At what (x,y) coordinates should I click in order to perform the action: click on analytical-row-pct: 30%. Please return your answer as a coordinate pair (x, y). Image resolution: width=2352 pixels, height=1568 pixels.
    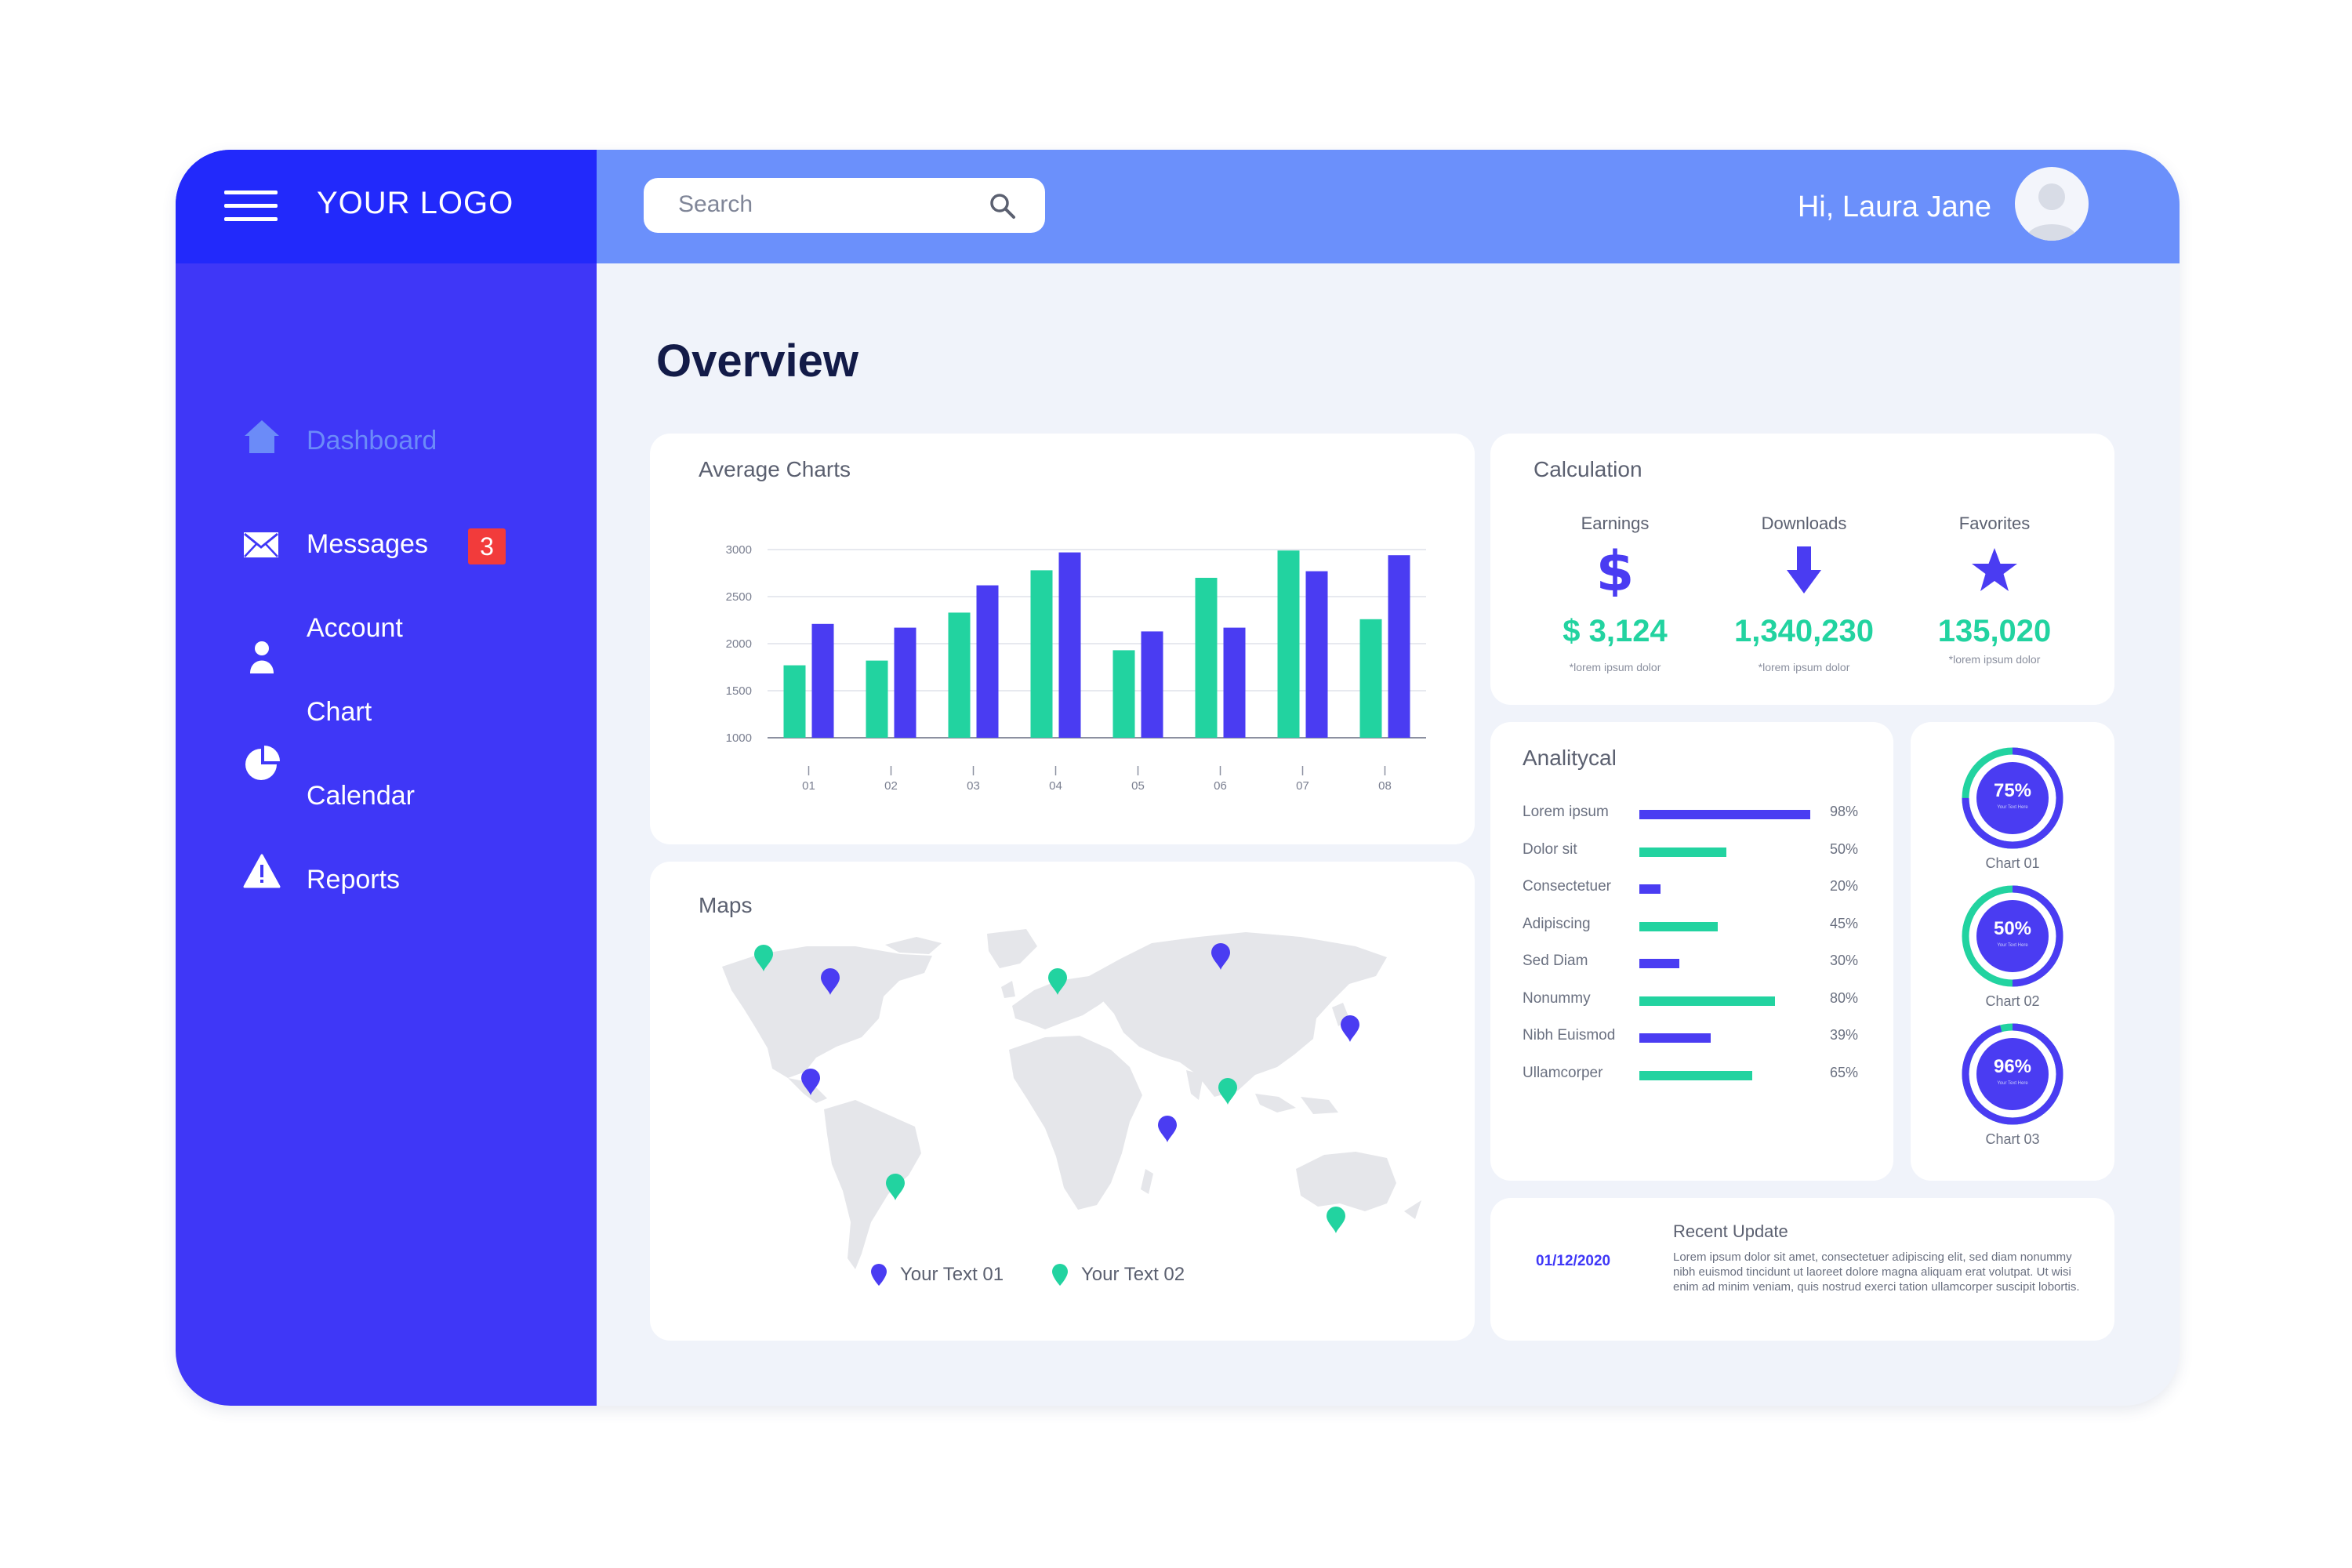
    Looking at the image, I should click on (1843, 961).